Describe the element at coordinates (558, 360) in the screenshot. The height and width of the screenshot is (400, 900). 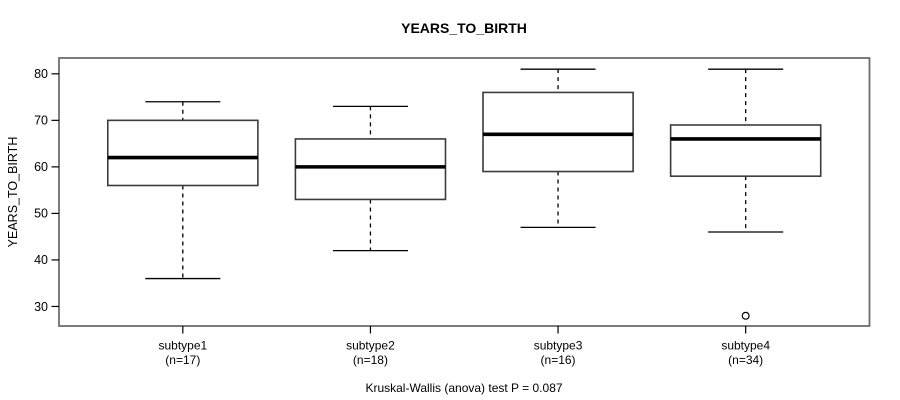
I see `x-category-count: (n=16)` at that location.